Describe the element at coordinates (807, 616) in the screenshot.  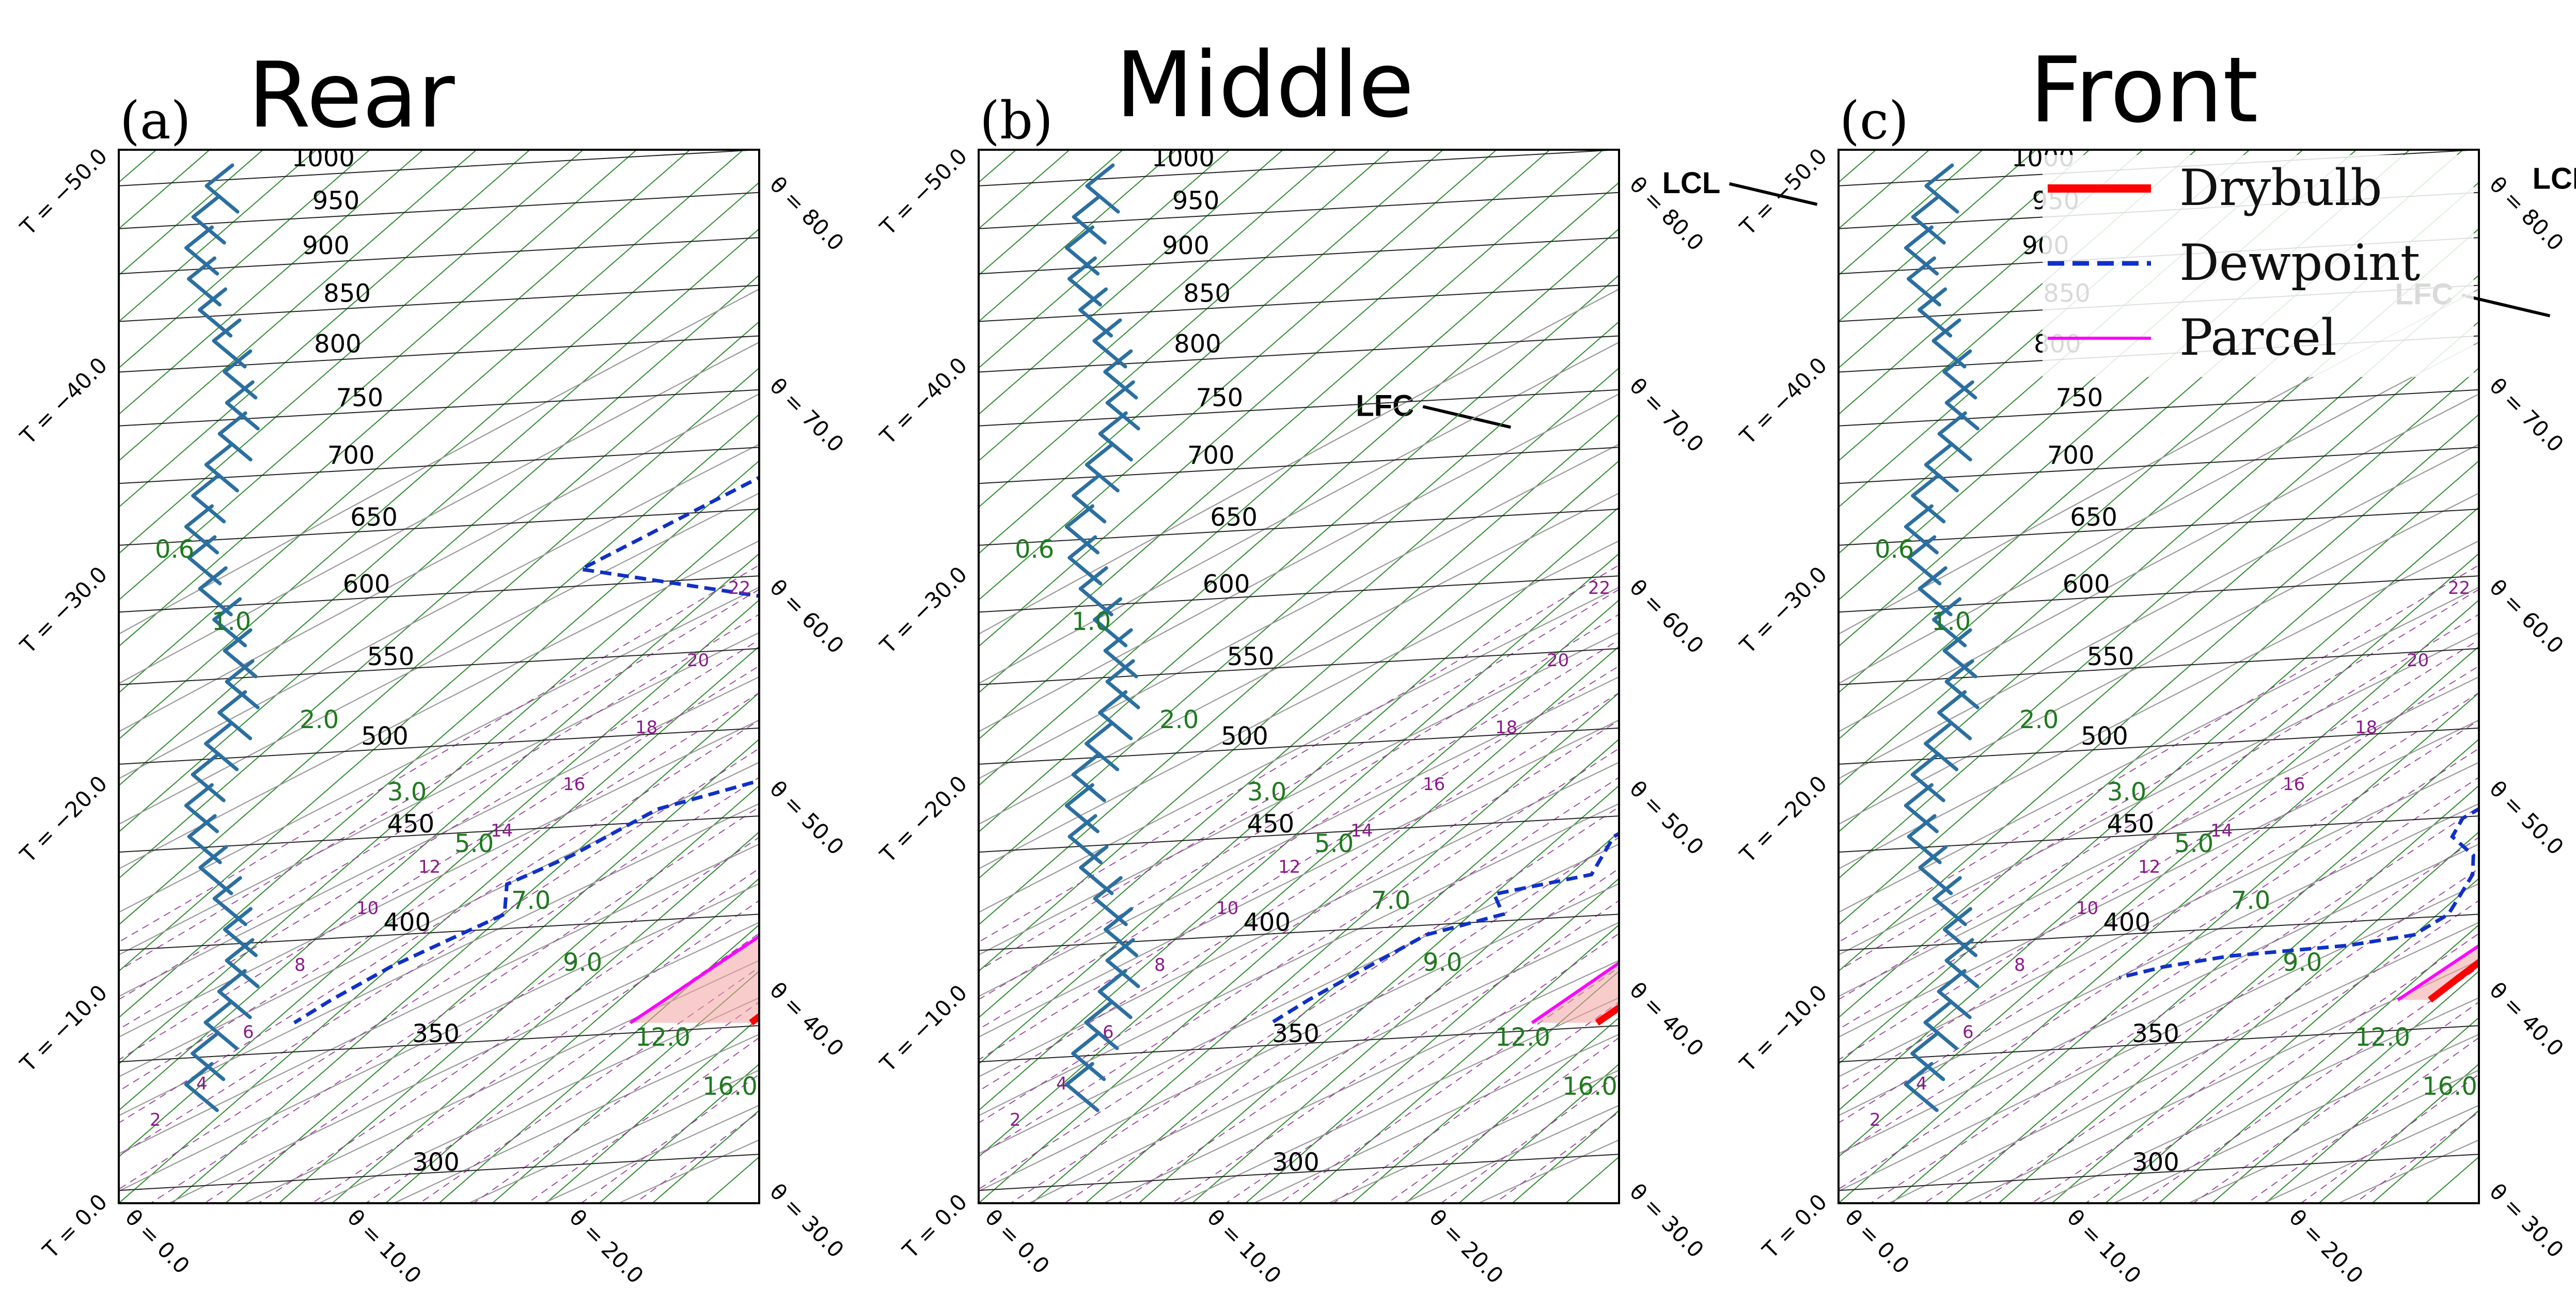
I see `right-tick-label: θ = 60.0` at that location.